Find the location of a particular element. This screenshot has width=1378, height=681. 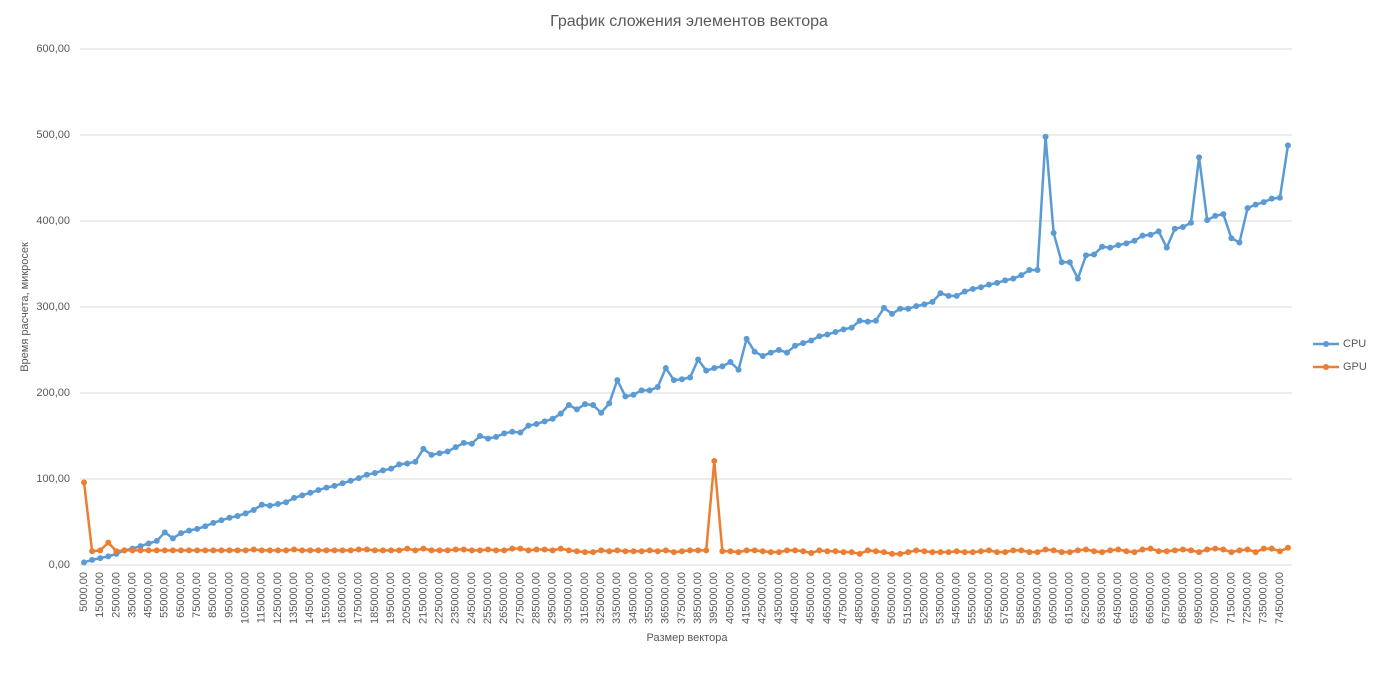

x-tick-label: 695000,00 is located at coordinates (1199, 598).